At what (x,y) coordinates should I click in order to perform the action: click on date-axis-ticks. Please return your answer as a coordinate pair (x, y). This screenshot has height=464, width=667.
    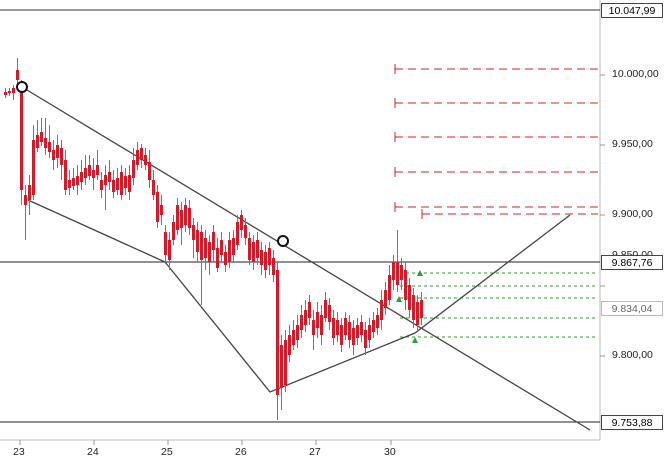
    Looking at the image, I should click on (205, 442).